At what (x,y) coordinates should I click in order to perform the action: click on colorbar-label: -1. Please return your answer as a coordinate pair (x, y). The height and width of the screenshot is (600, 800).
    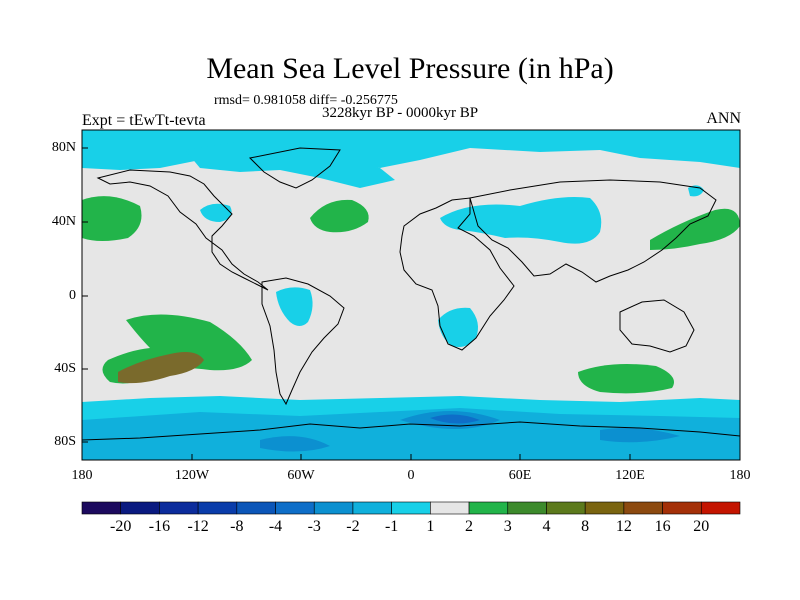
    Looking at the image, I should click on (391, 526).